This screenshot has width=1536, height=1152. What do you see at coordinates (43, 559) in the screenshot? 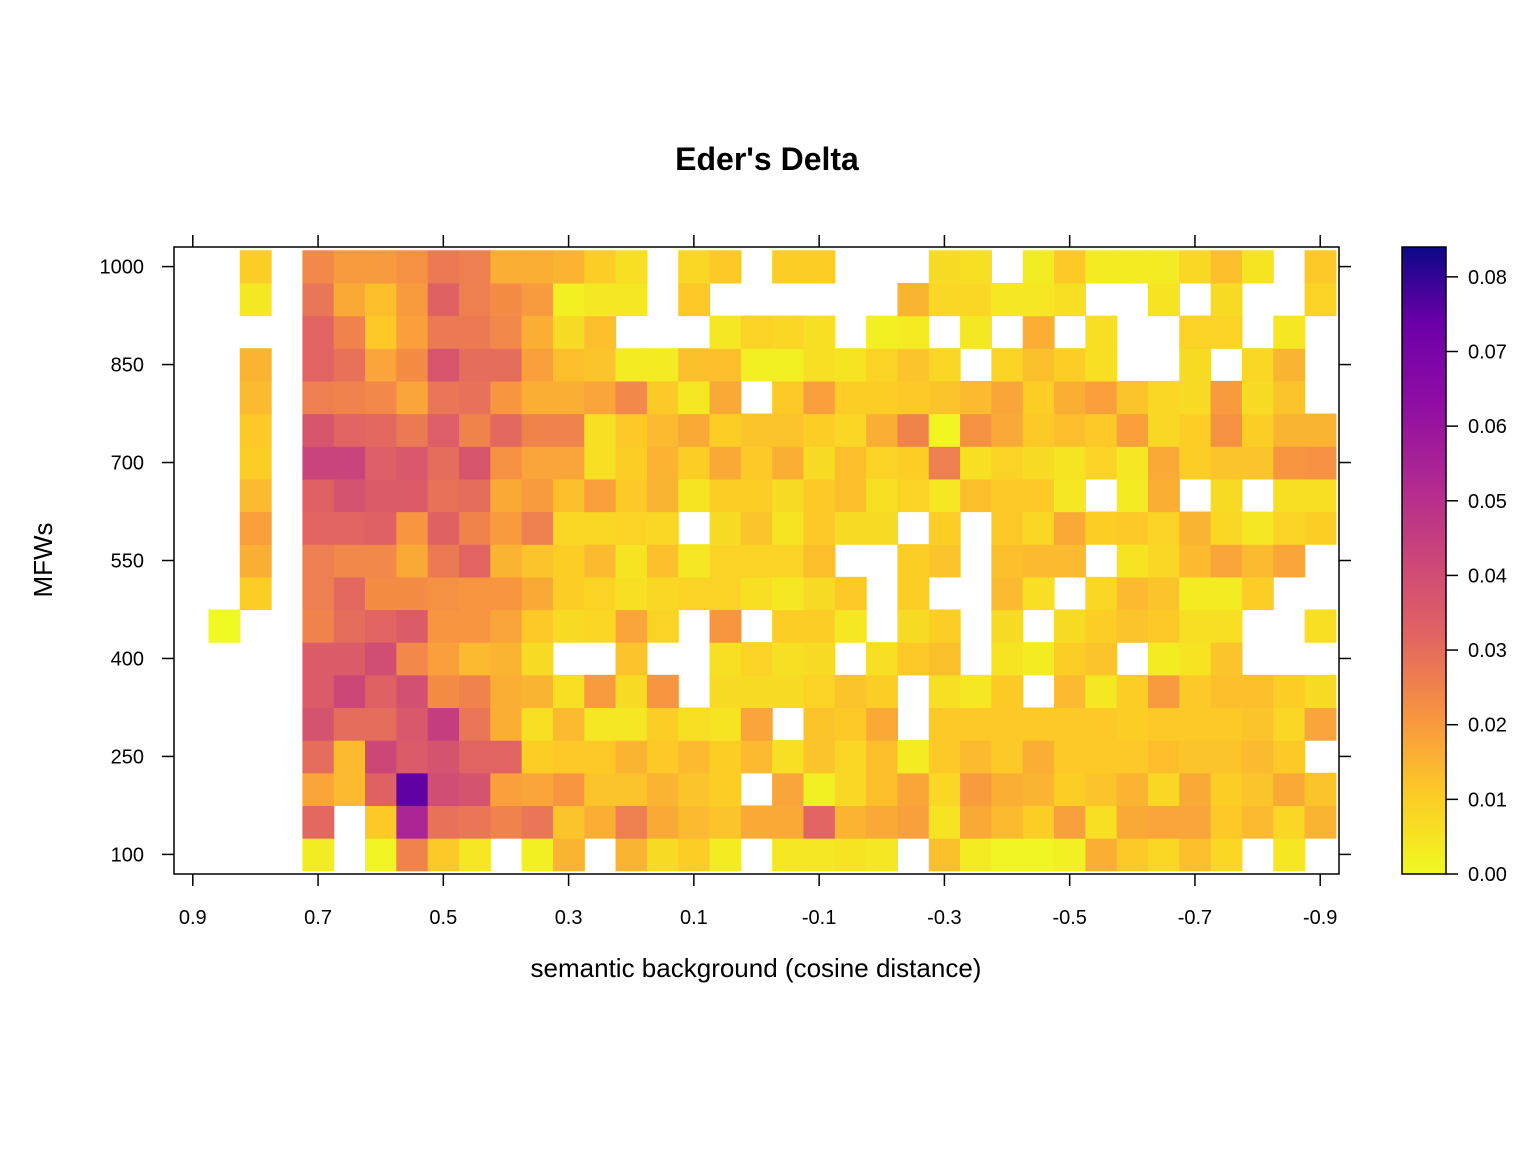
I see `y-axis-title: MFWs` at bounding box center [43, 559].